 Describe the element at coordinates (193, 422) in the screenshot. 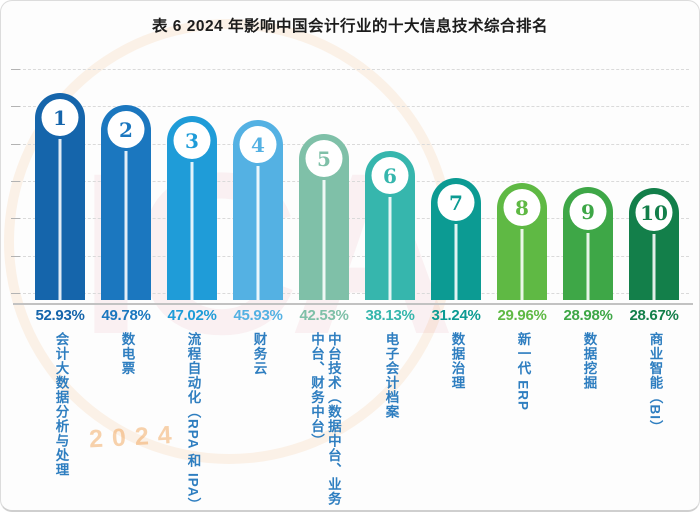

I see `category-label: 流程自动化（RPA 和 IPA）` at that location.